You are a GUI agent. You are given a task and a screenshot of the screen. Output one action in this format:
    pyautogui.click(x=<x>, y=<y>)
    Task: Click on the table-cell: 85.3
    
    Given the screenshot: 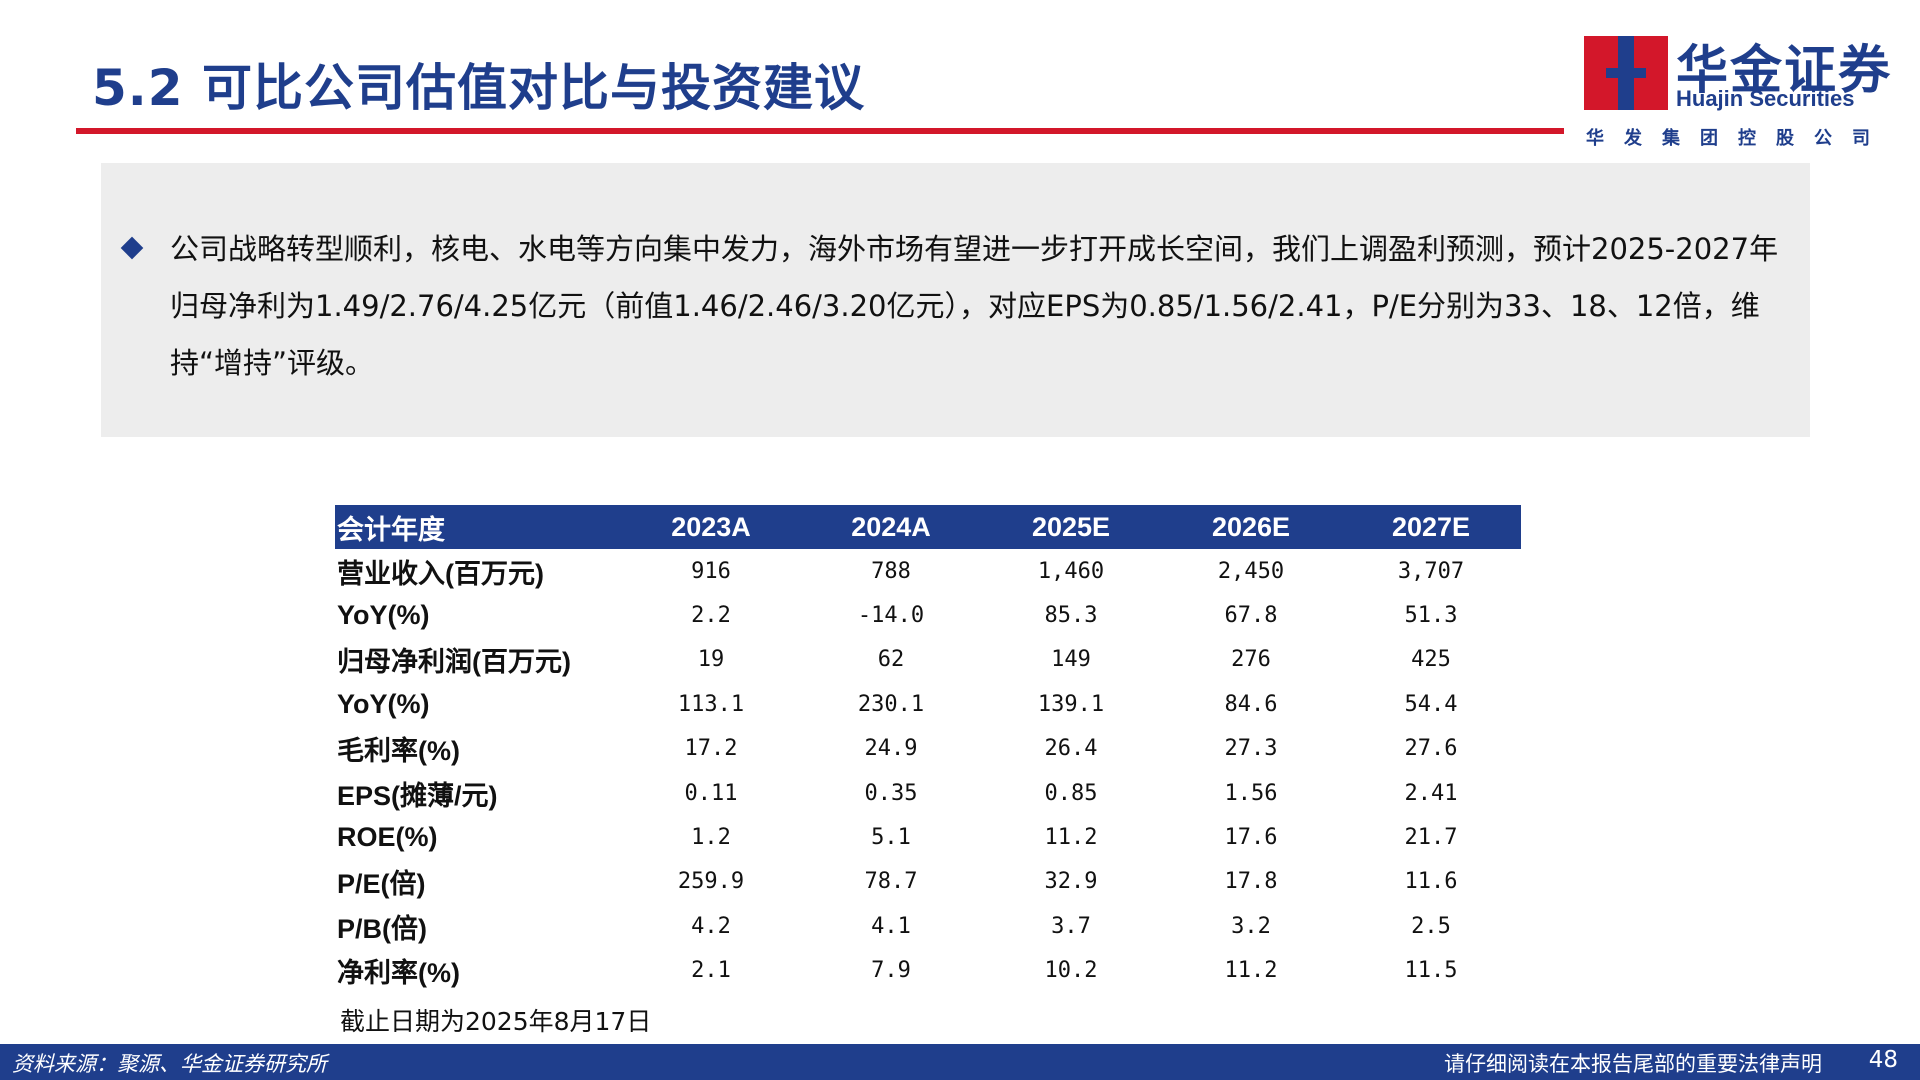 What is the action you would take?
    pyautogui.click(x=1071, y=616)
    